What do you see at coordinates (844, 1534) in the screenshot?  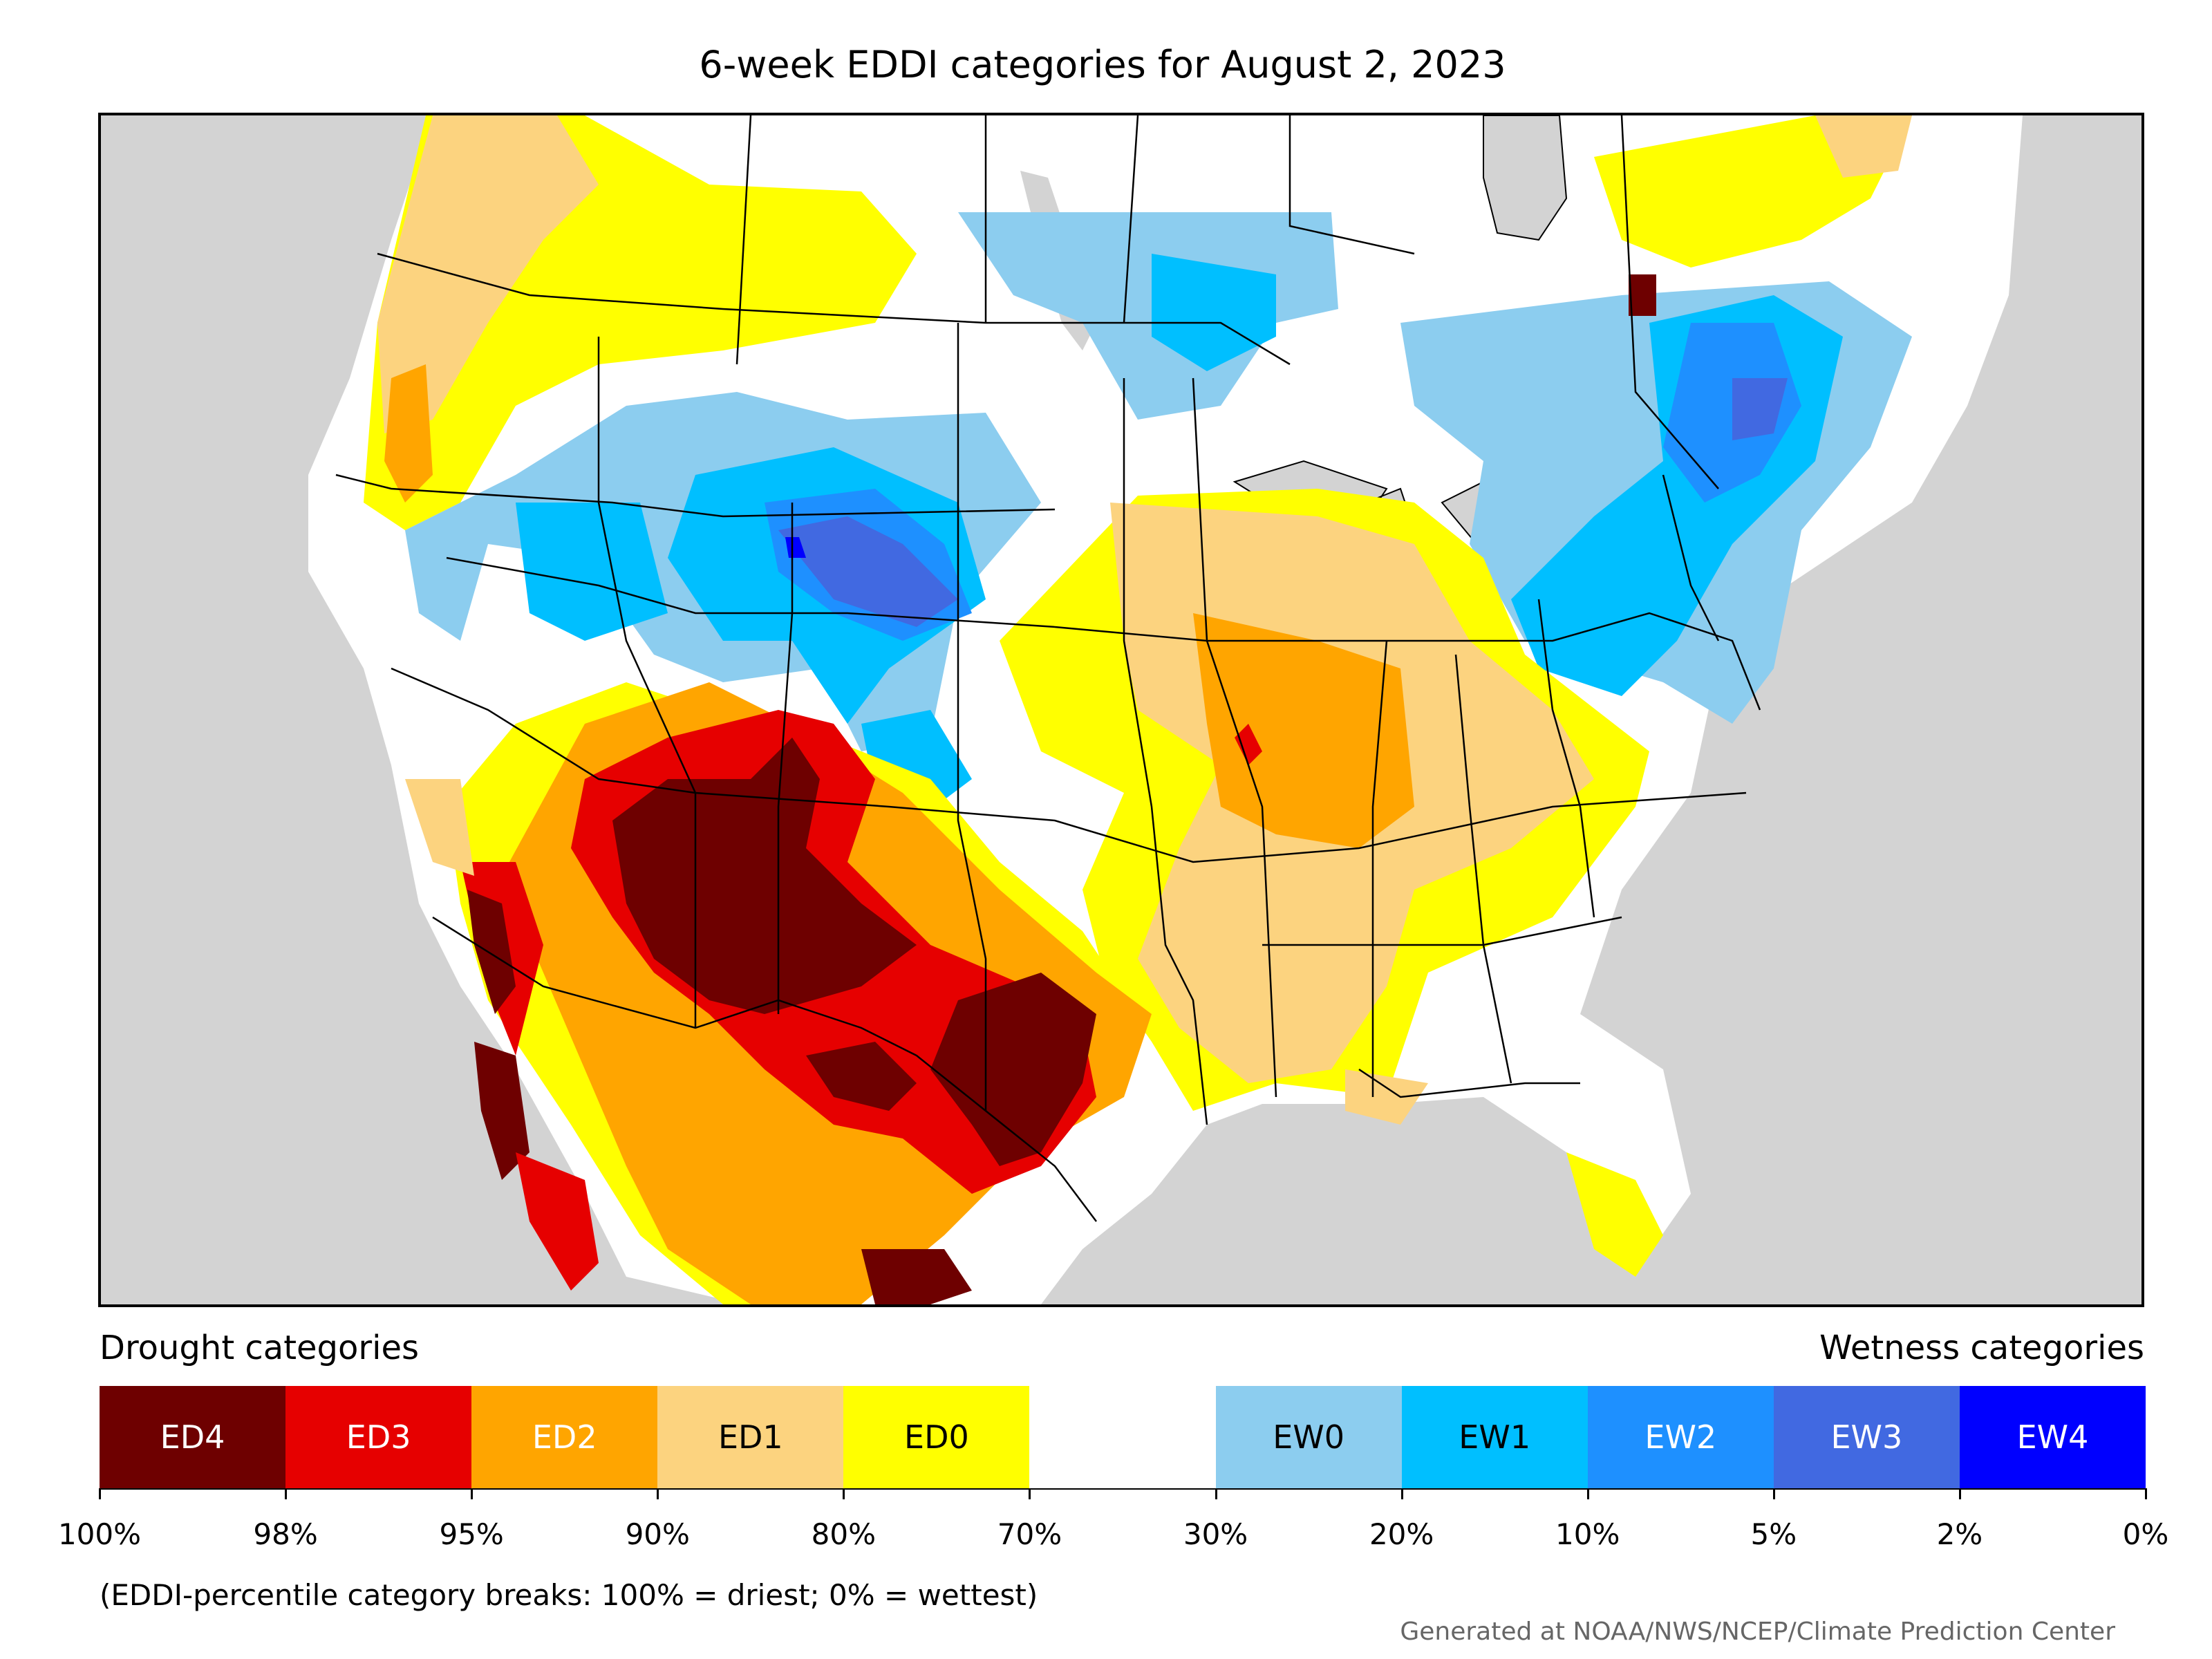 I see `tick-label: 80%` at bounding box center [844, 1534].